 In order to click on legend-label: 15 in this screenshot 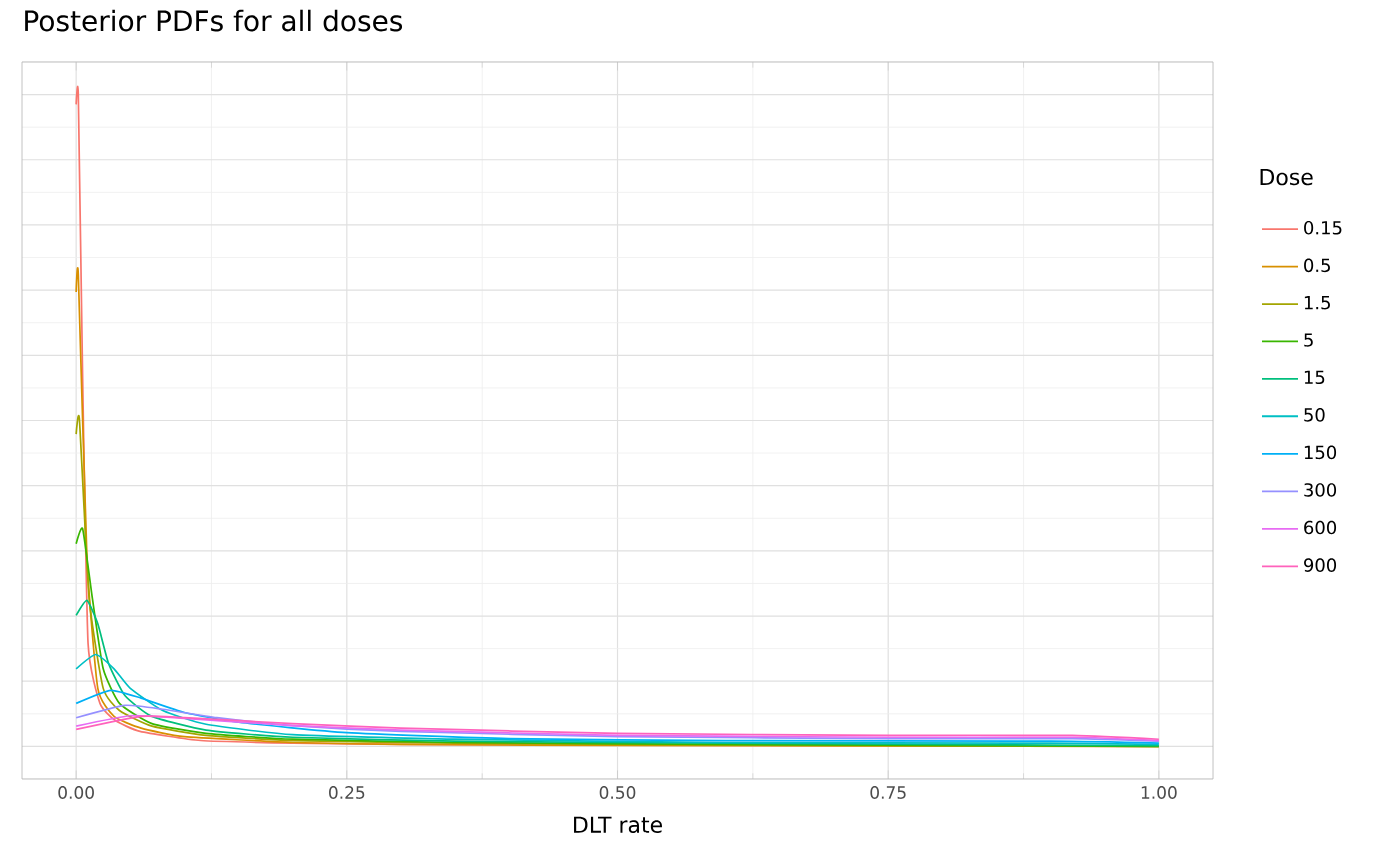, I will do `click(1314, 377)`.